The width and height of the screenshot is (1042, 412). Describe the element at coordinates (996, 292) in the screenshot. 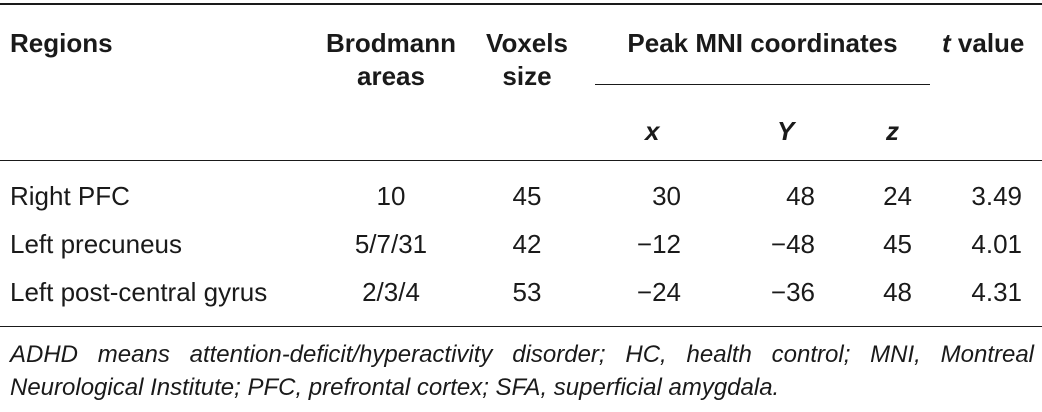

I see `cell-t-value: 4.31` at that location.